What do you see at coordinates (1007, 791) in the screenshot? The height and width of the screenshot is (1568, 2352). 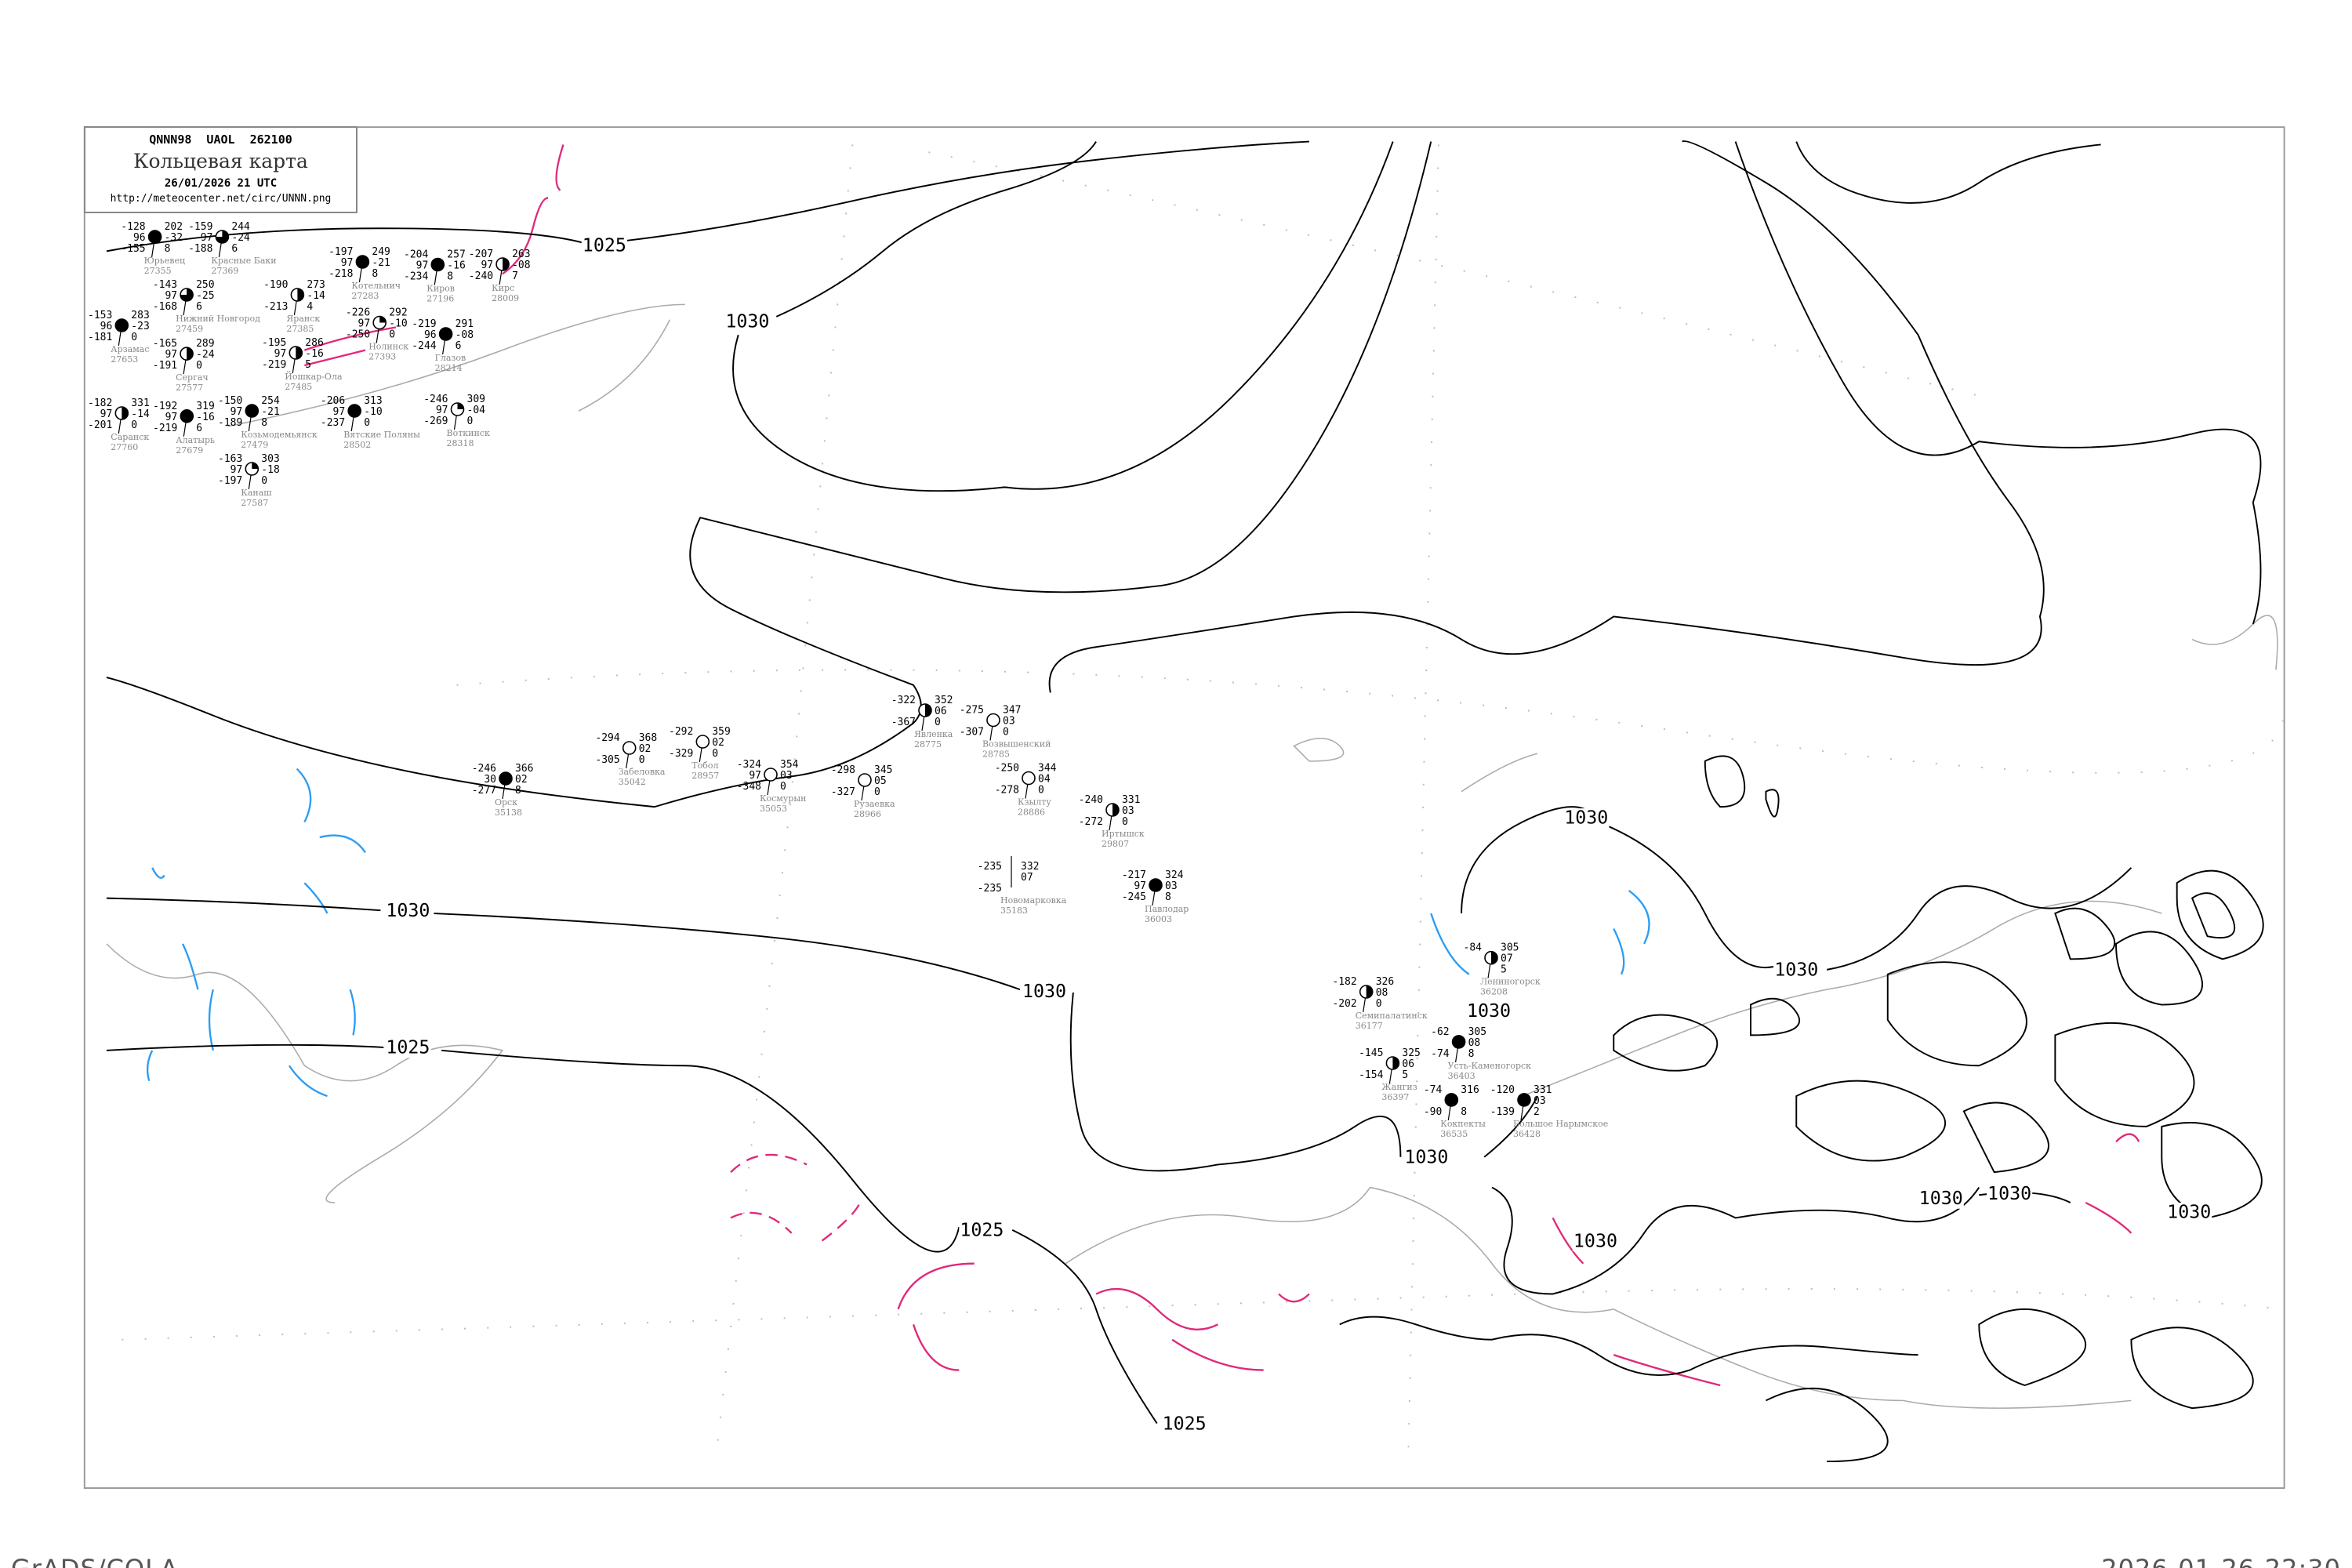 I see `station-td: -278` at bounding box center [1007, 791].